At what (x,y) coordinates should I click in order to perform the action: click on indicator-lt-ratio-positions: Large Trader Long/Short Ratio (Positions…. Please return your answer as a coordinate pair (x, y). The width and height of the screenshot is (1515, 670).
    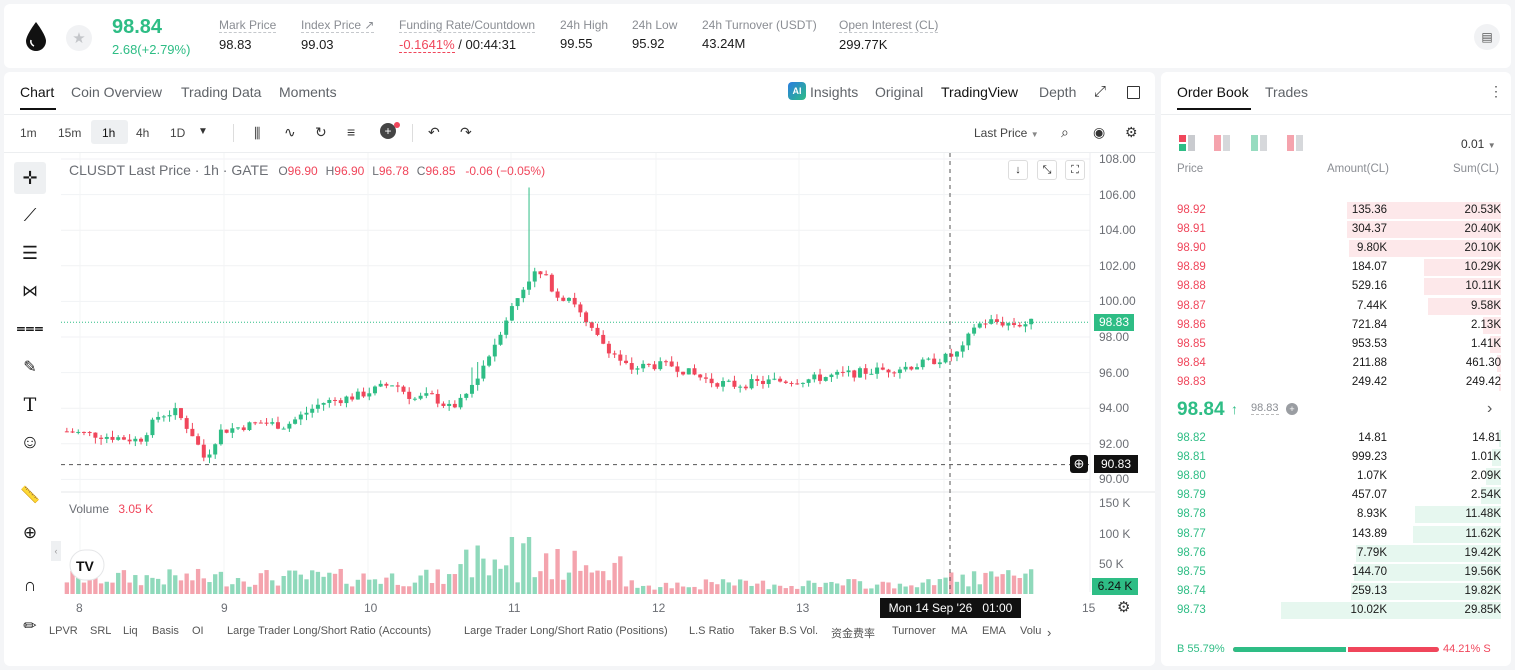
    Looking at the image, I should click on (566, 631).